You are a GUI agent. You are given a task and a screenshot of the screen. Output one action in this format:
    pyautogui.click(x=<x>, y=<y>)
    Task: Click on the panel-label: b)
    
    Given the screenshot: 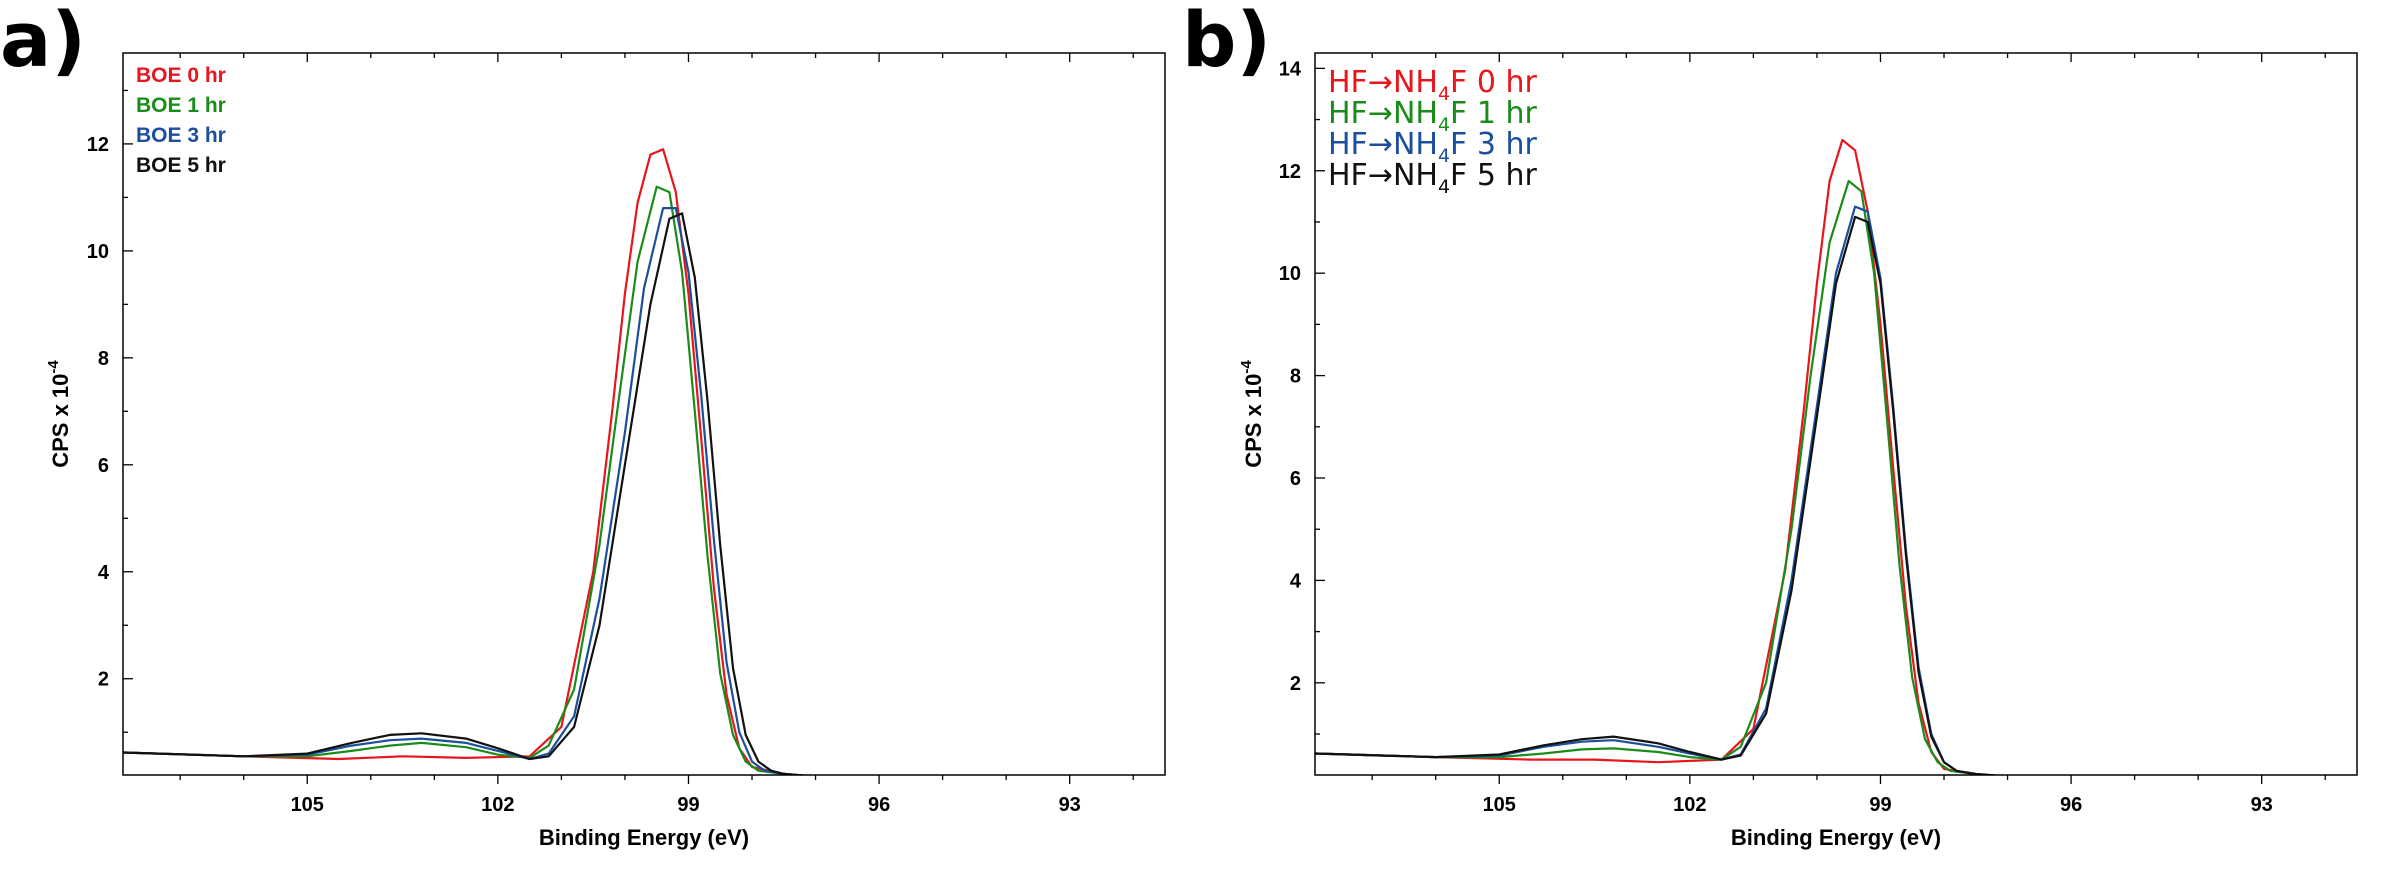 What is the action you would take?
    pyautogui.click(x=1226, y=42)
    